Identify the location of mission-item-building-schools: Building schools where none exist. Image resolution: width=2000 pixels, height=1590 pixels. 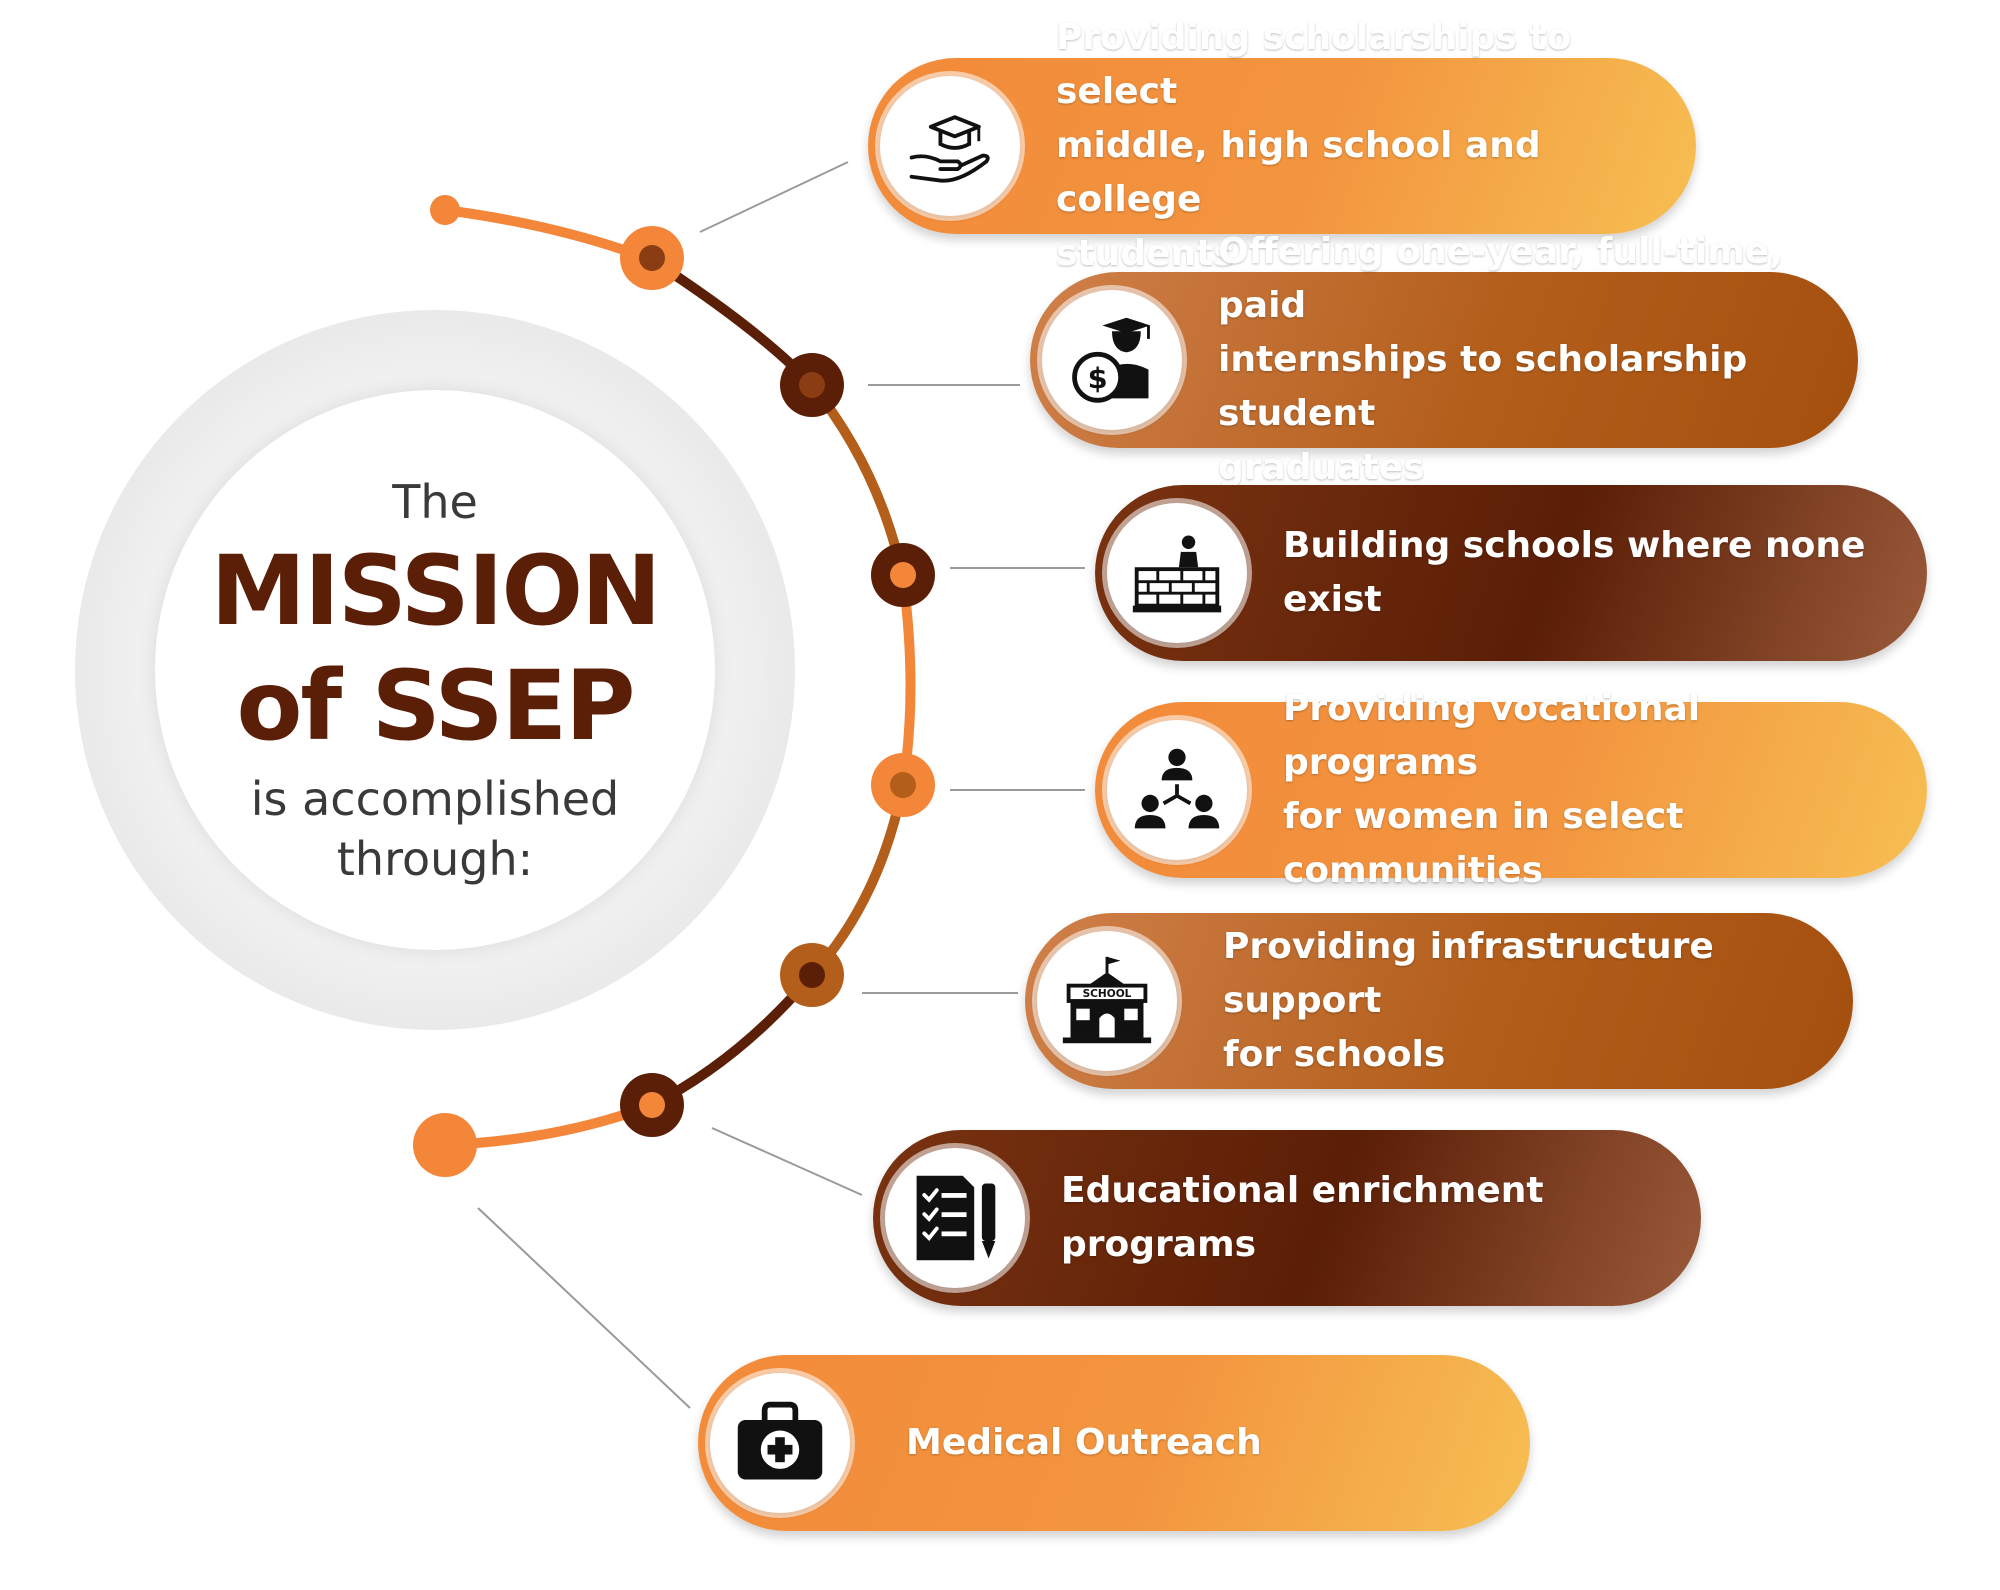
(1511, 573).